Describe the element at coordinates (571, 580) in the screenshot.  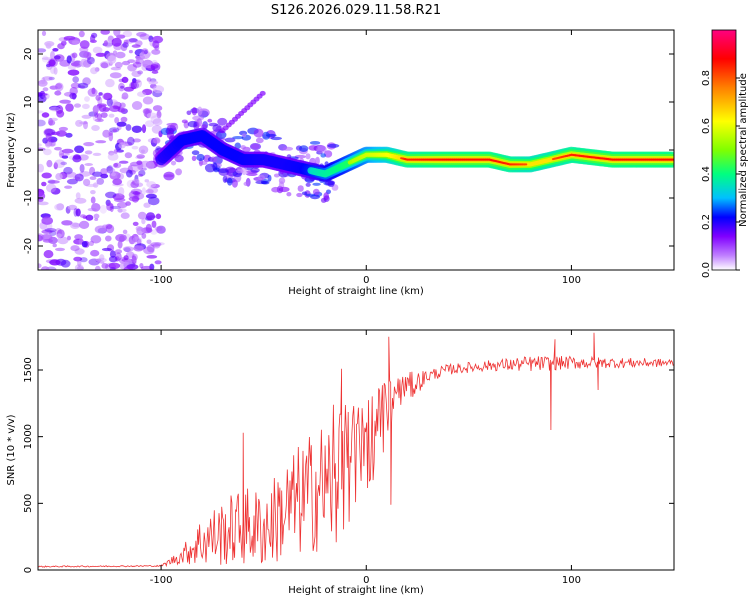
I see `snr-xtick-label: 100` at that location.